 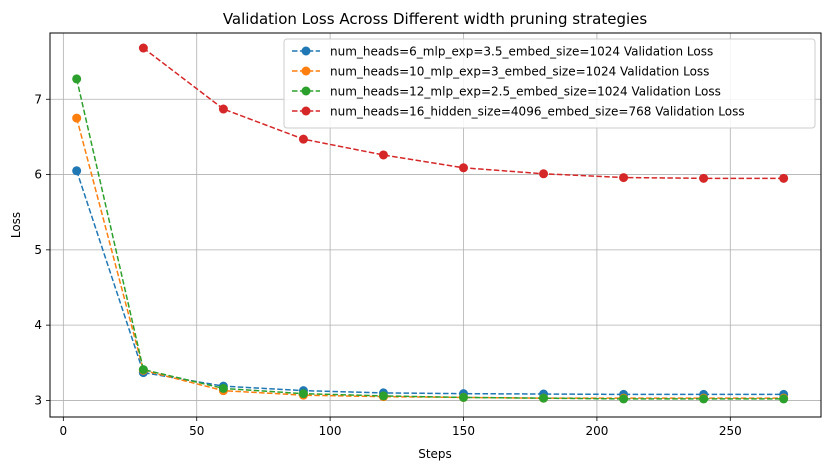 What do you see at coordinates (64, 431) in the screenshot?
I see `x-tick-label: 0` at bounding box center [64, 431].